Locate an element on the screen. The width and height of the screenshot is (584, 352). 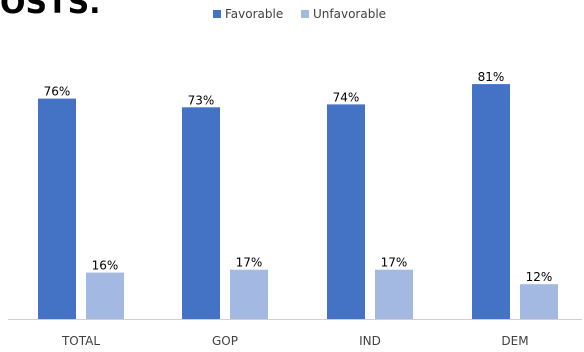
data-label-unfavorable-dem: 12% is located at coordinates (539, 277).